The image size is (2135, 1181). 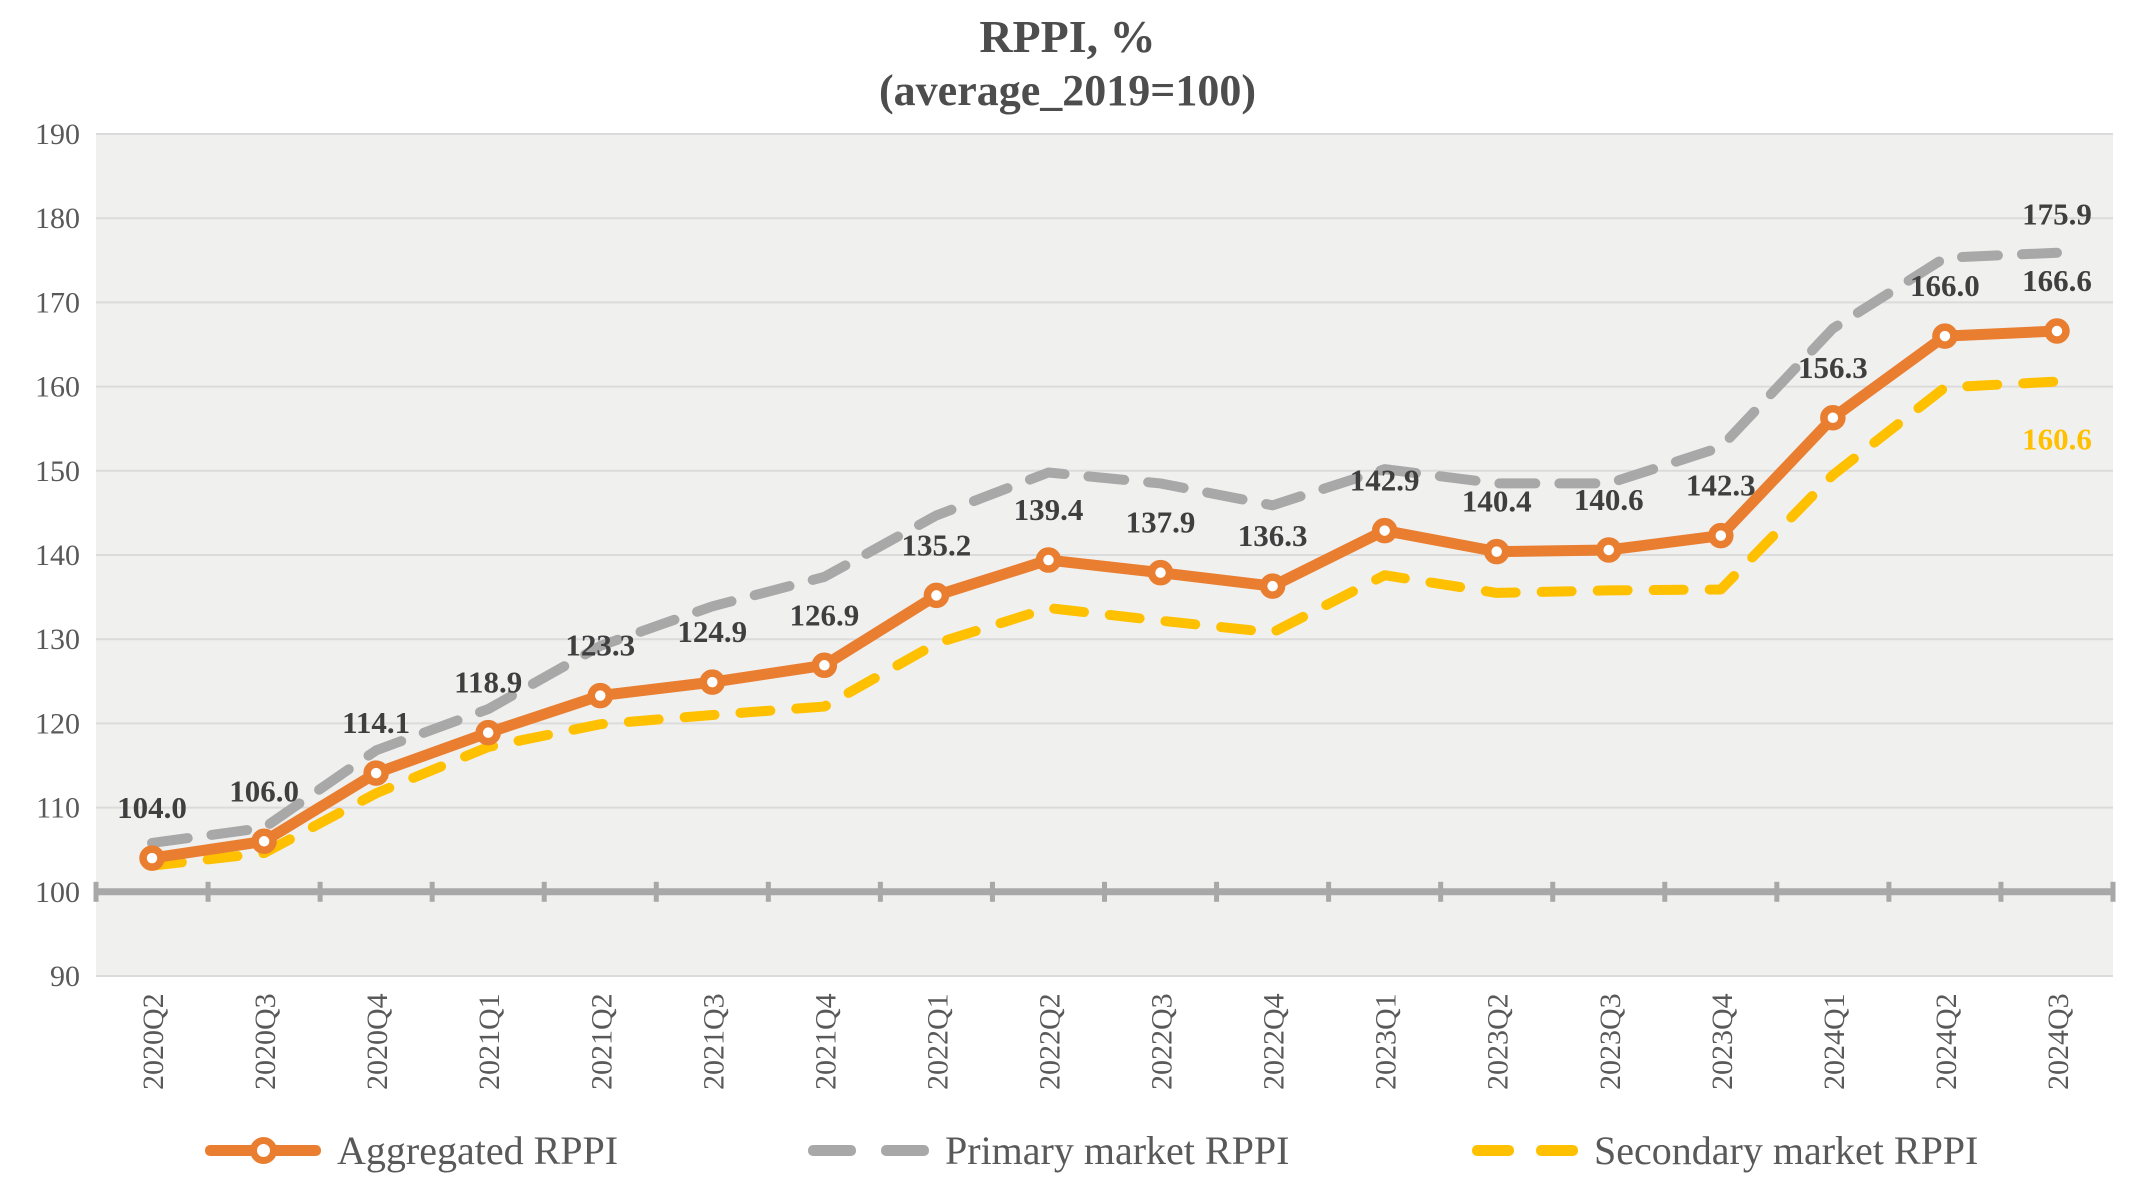 What do you see at coordinates (153, 1041) in the screenshot?
I see `x-axis-label-2020Q2: 2020Q2` at bounding box center [153, 1041].